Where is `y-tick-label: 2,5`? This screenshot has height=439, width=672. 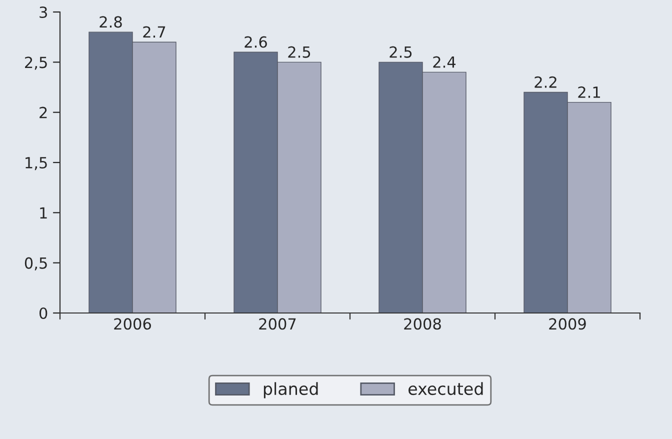
y-tick-label: 2,5 is located at coordinates (36, 63).